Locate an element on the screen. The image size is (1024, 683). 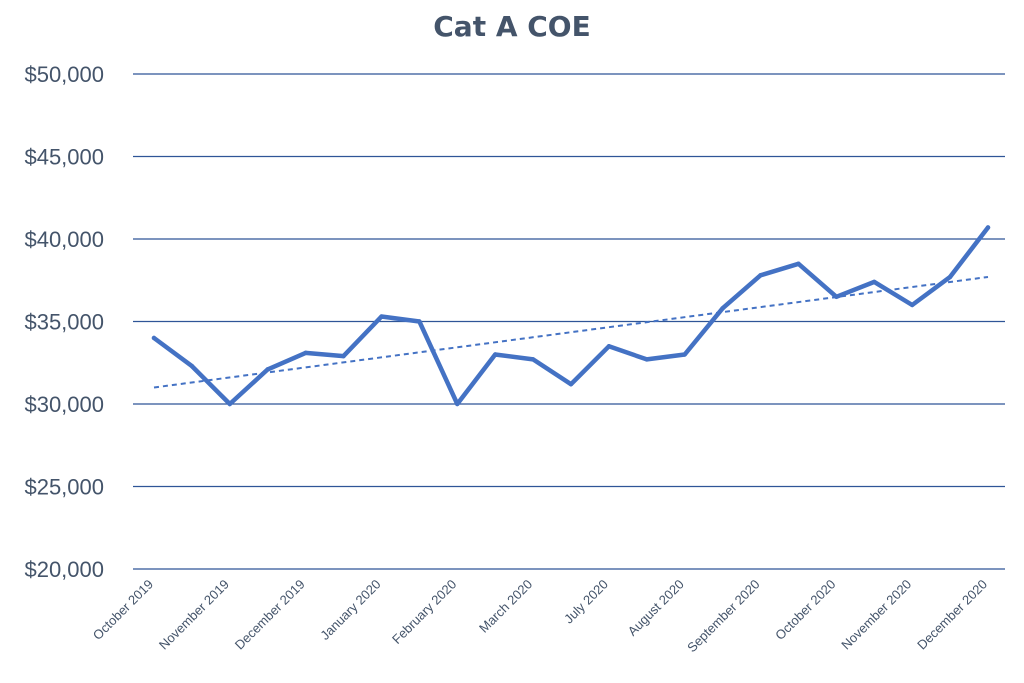
x-tick-label: December 2019 is located at coordinates (270, 615).